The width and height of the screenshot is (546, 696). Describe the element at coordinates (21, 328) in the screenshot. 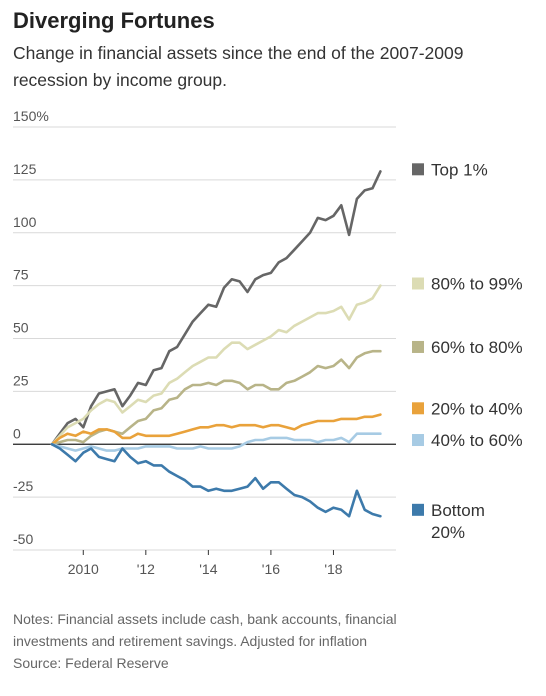

I see `y-tick-label: 50` at that location.